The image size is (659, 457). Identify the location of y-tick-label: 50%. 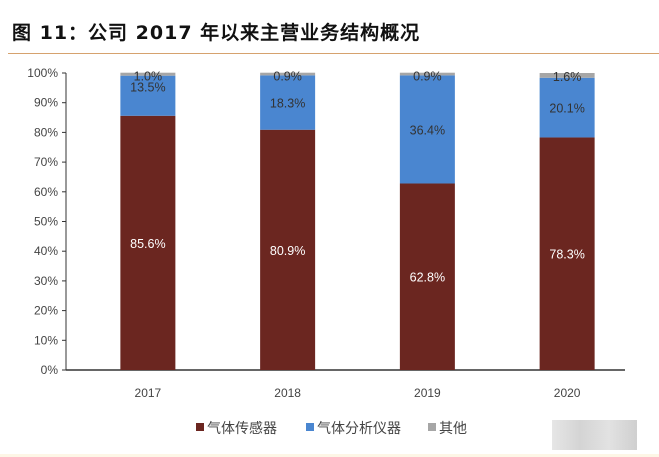
(46, 222).